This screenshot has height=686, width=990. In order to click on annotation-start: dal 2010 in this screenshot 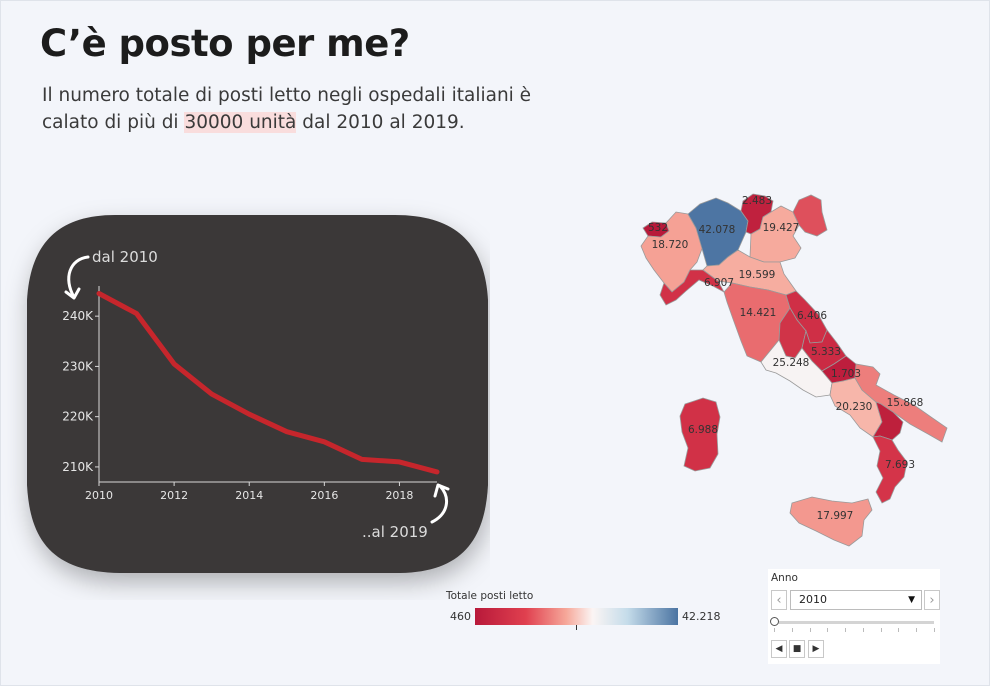, I will do `click(111, 274)`.